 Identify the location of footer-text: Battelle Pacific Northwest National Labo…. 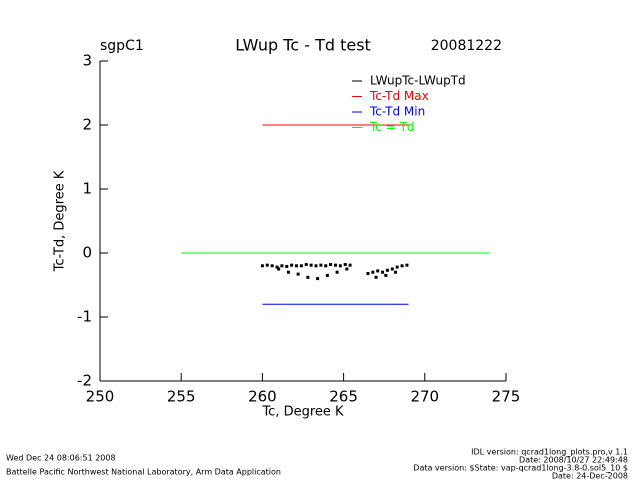
(143, 472).